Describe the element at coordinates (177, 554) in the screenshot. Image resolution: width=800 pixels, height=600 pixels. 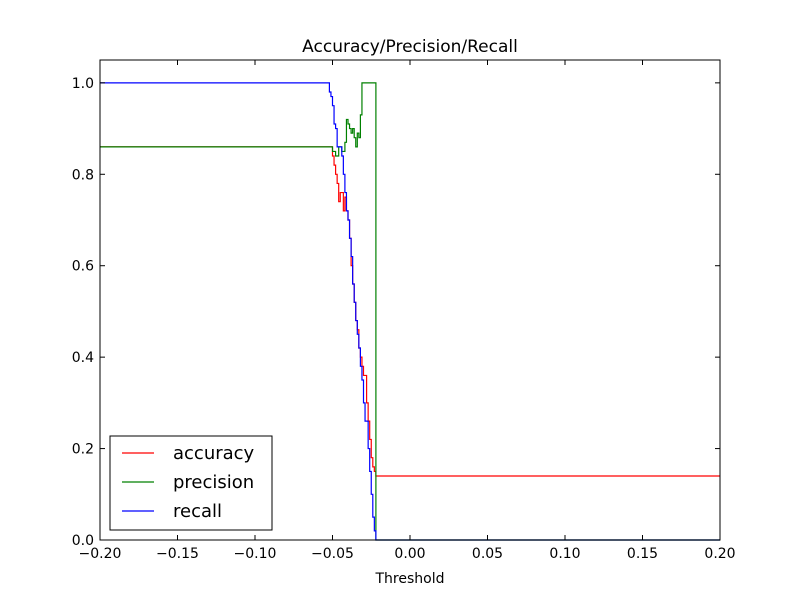
I see `x-tick-label: −0.15` at that location.